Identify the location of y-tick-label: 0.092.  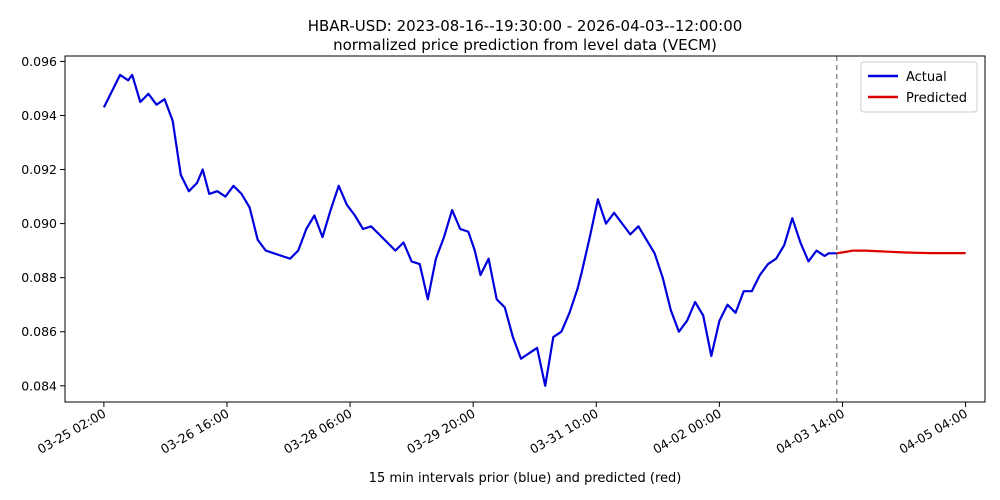
(39, 169).